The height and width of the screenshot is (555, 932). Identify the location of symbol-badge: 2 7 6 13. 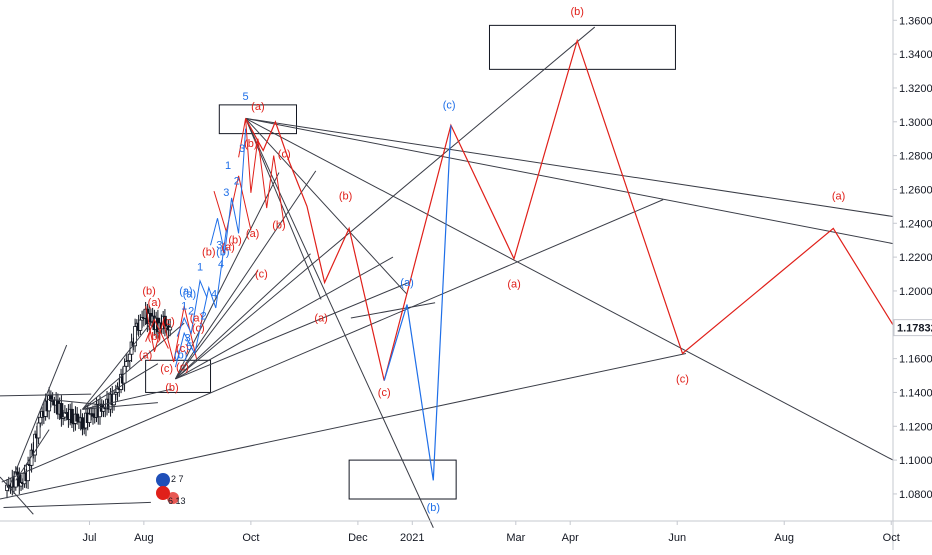
(171, 489).